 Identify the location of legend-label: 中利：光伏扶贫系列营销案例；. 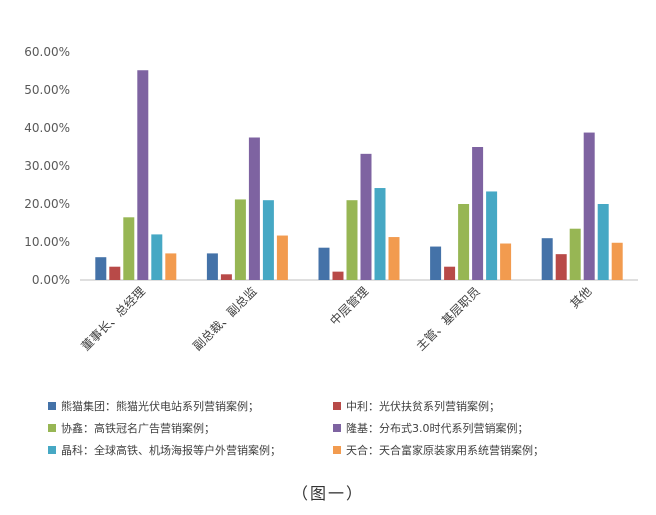
(423, 406).